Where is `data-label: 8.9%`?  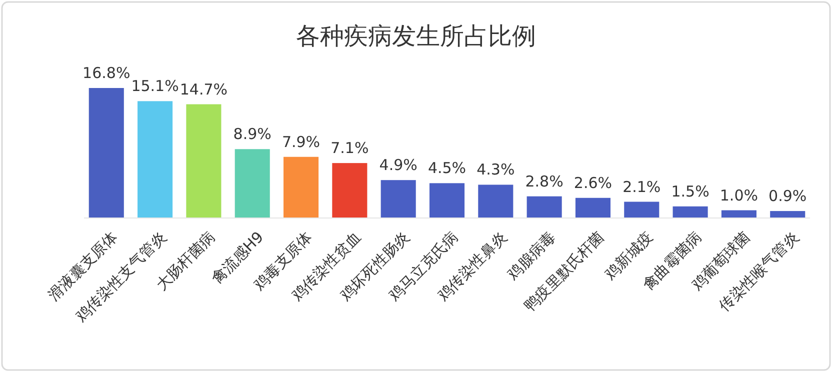
data-label: 8.9% is located at coordinates (252, 134).